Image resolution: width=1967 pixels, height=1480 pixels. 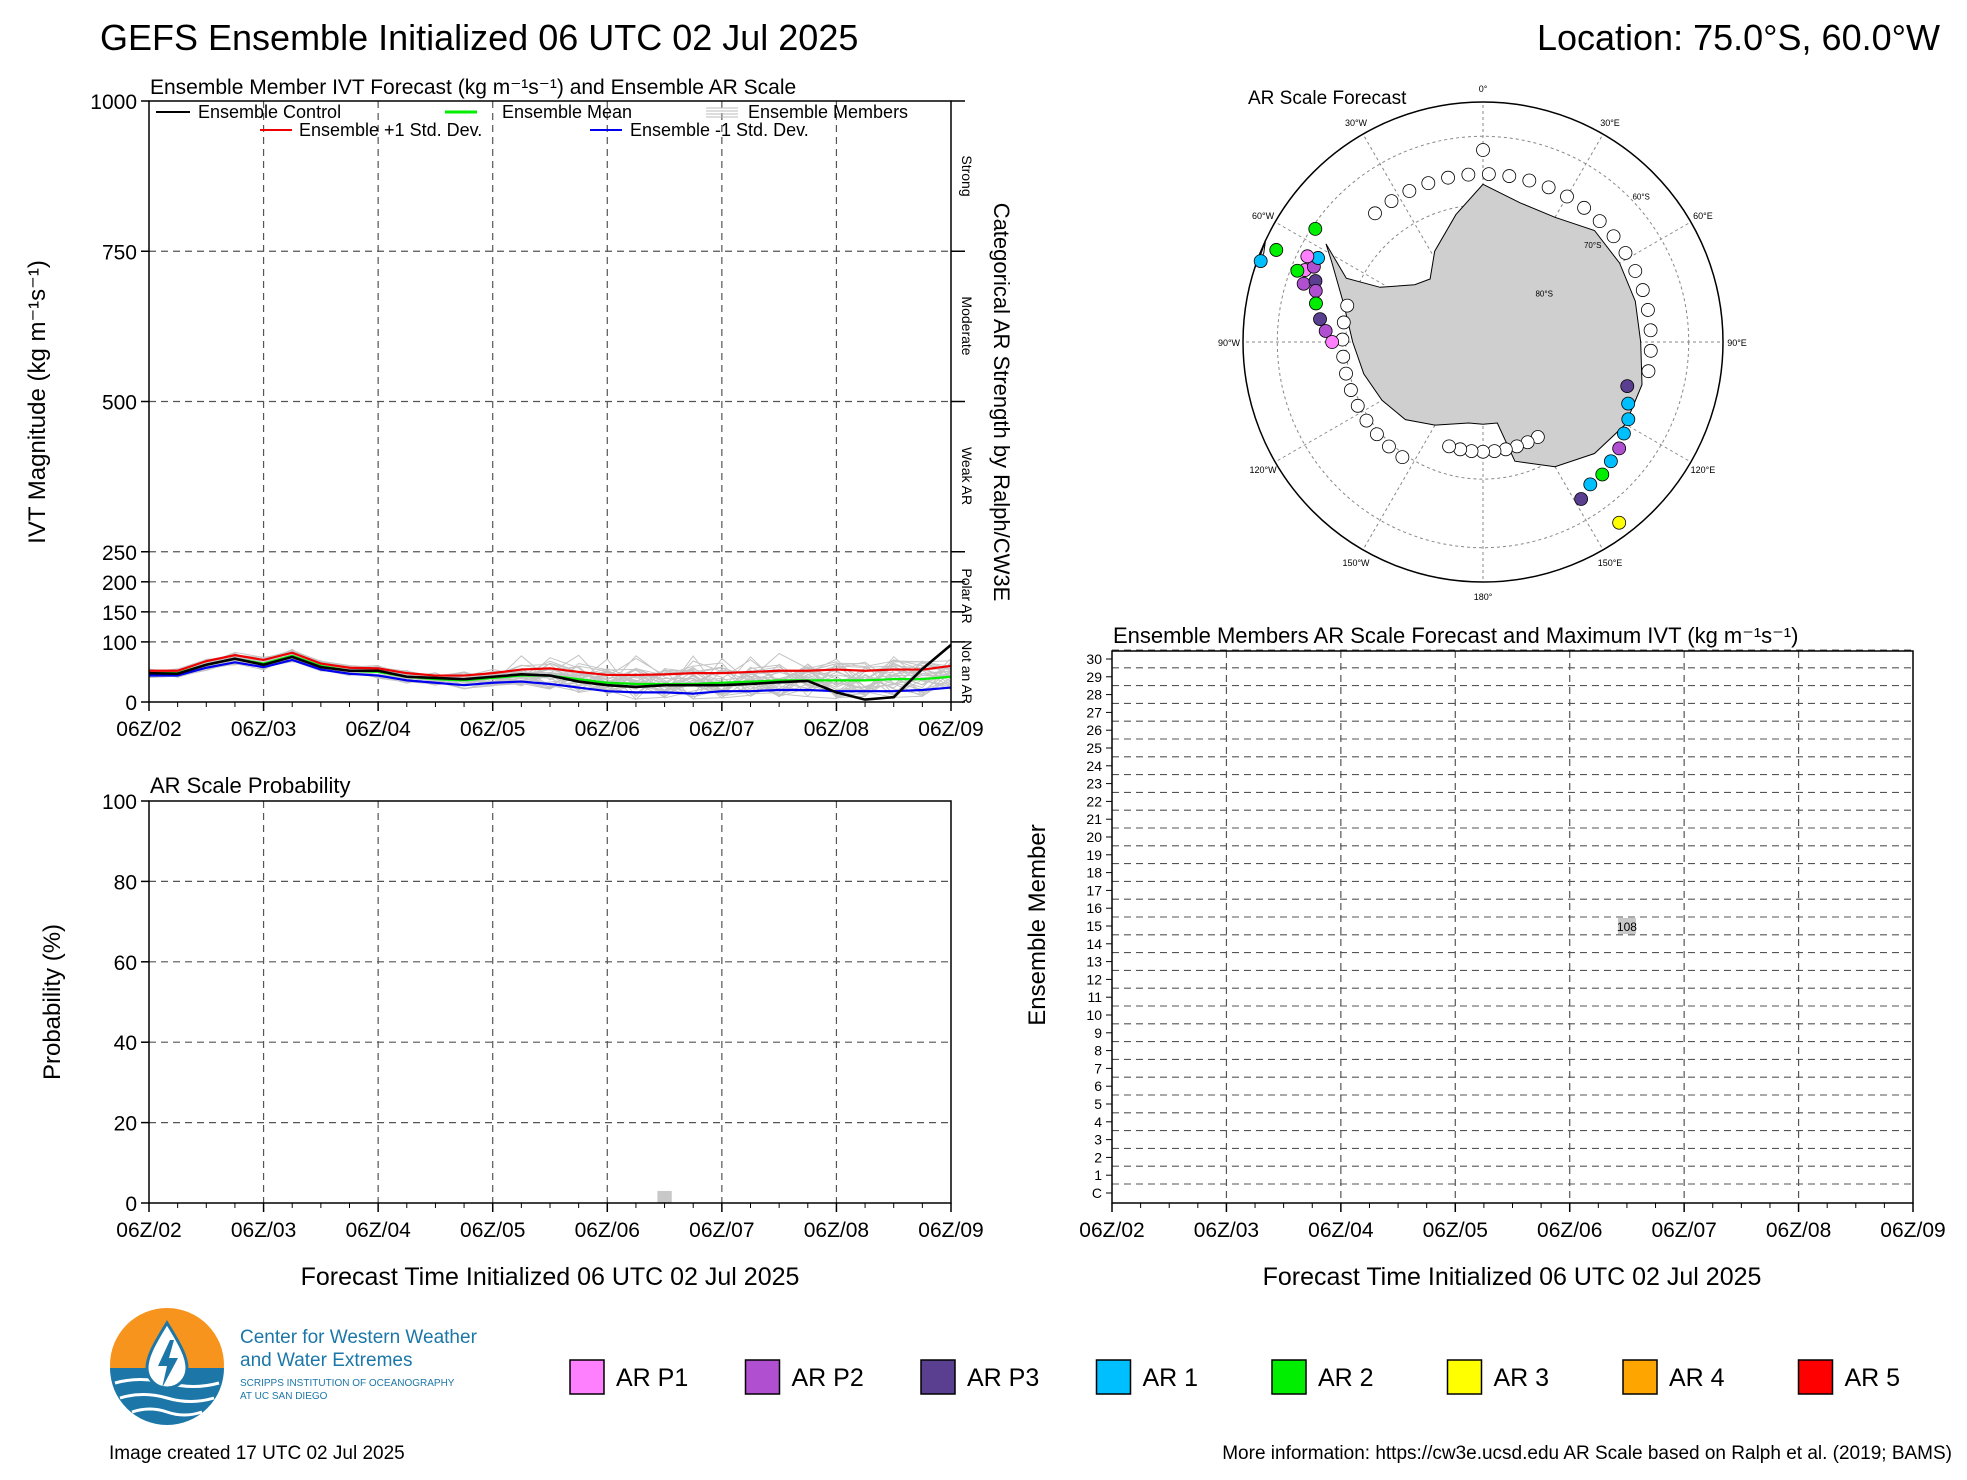 I want to click on ivt-minus-std-line, so click(x=550, y=676).